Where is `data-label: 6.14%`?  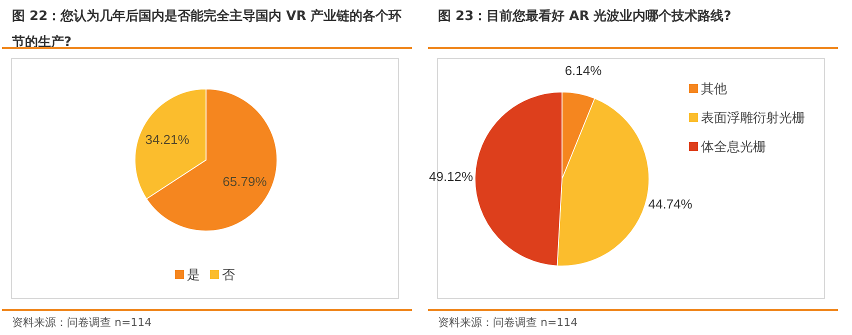
data-label: 6.14% is located at coordinates (583, 70).